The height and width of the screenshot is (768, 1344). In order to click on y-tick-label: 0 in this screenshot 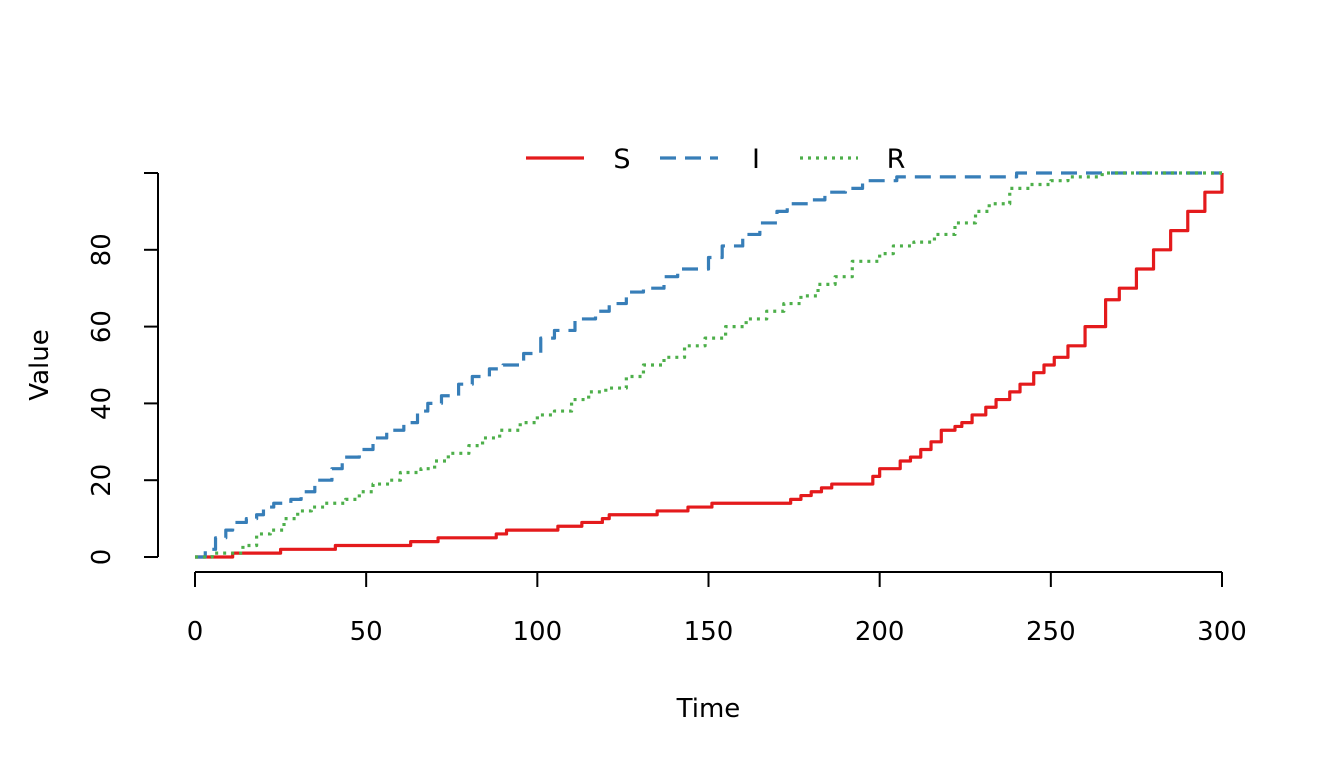, I will do `click(102, 557)`.